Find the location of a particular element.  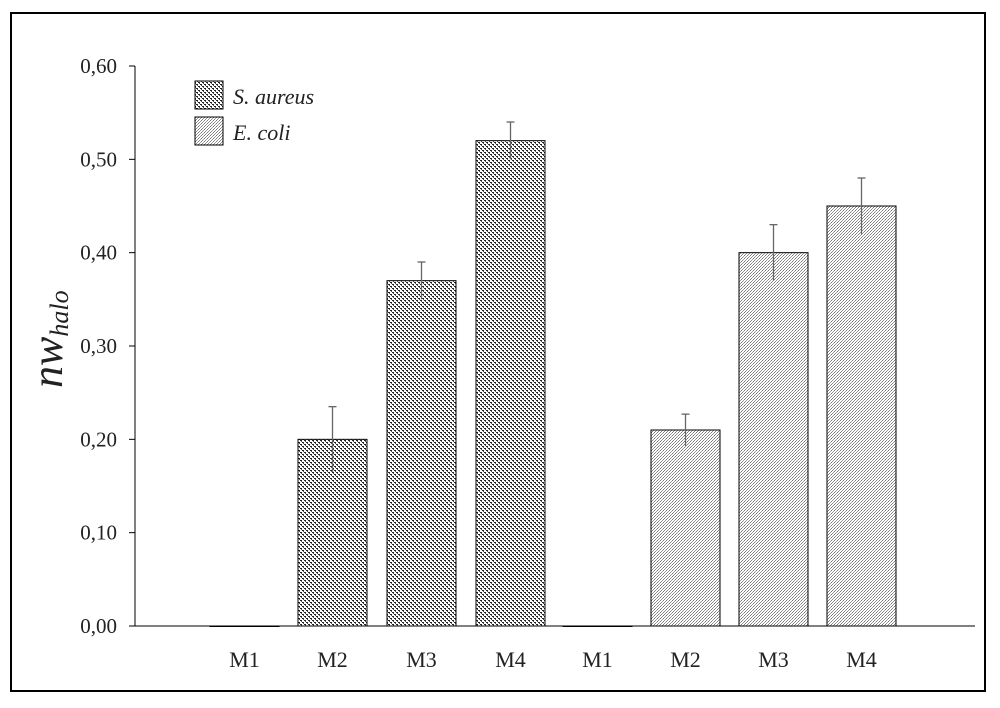

y-tick-label: 0,00 is located at coordinates (98, 626).